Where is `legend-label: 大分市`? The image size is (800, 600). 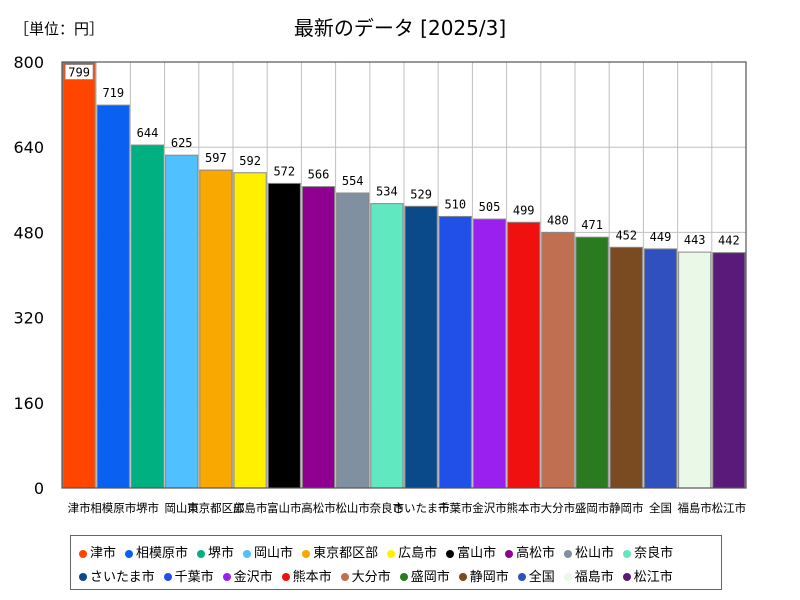
legend-label: 大分市 is located at coordinates (371, 577).